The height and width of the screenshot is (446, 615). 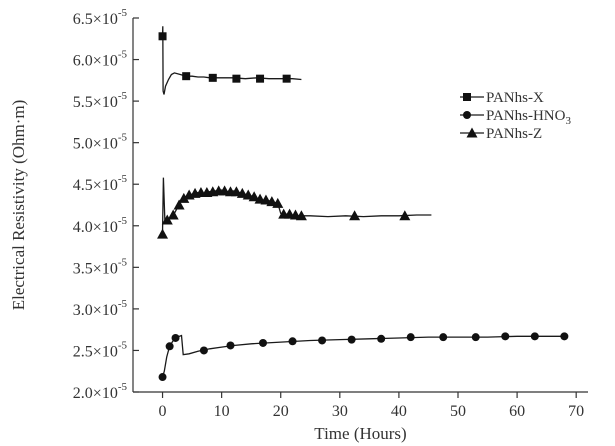 What do you see at coordinates (371, 406) in the screenshot?
I see `x-ticks: 0 10 20 30 40 50 60 70` at bounding box center [371, 406].